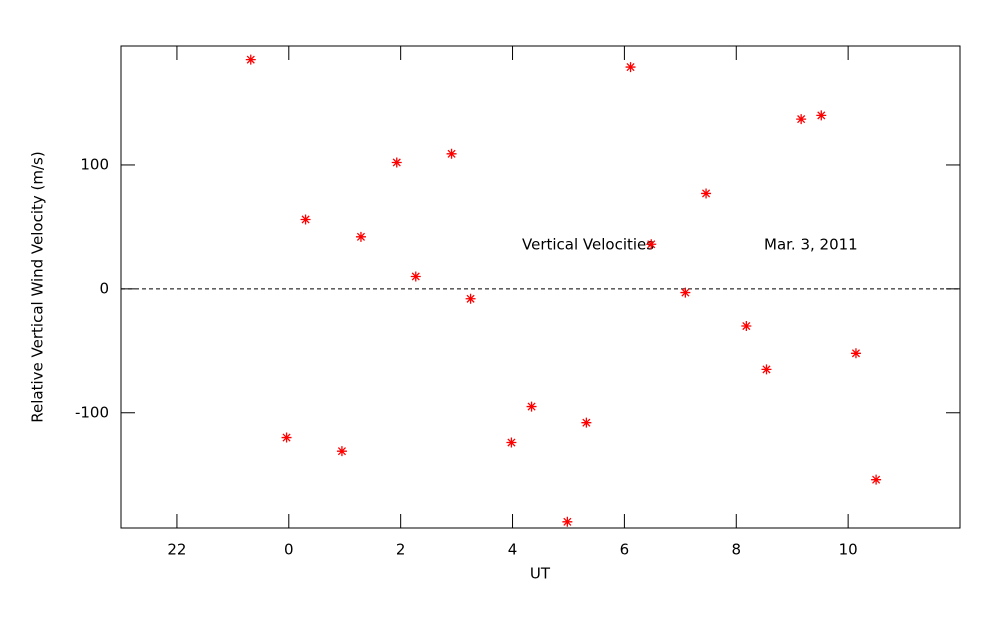 The width and height of the screenshot is (1000, 625). Describe the element at coordinates (94, 164) in the screenshot. I see `y-tick-label: 100` at that location.